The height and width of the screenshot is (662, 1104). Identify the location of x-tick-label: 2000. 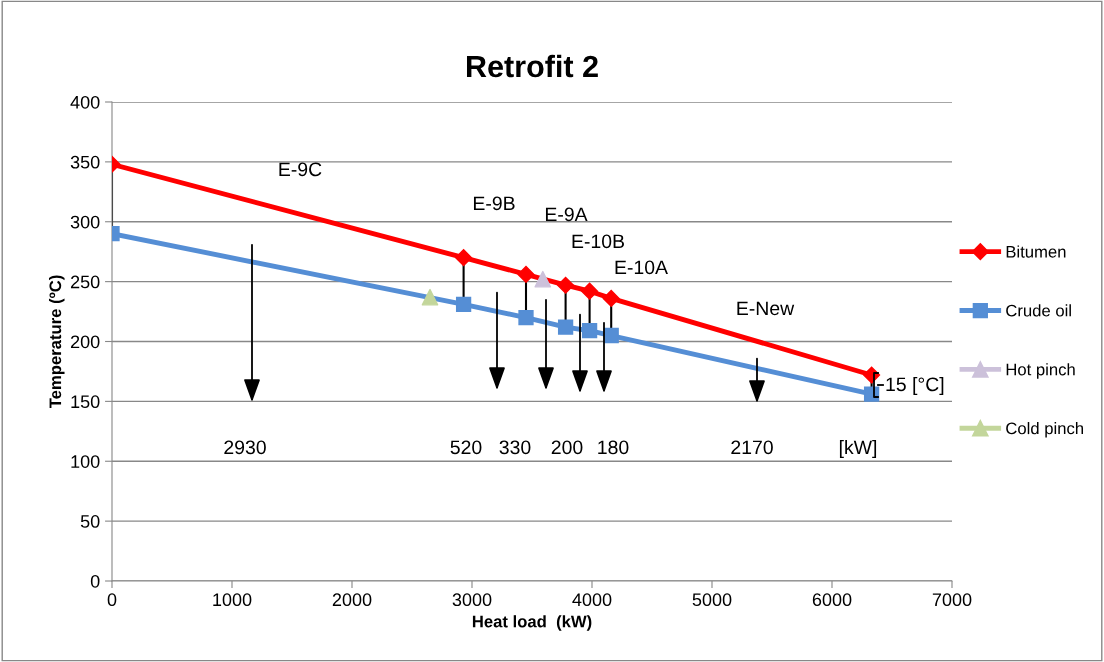
(352, 600).